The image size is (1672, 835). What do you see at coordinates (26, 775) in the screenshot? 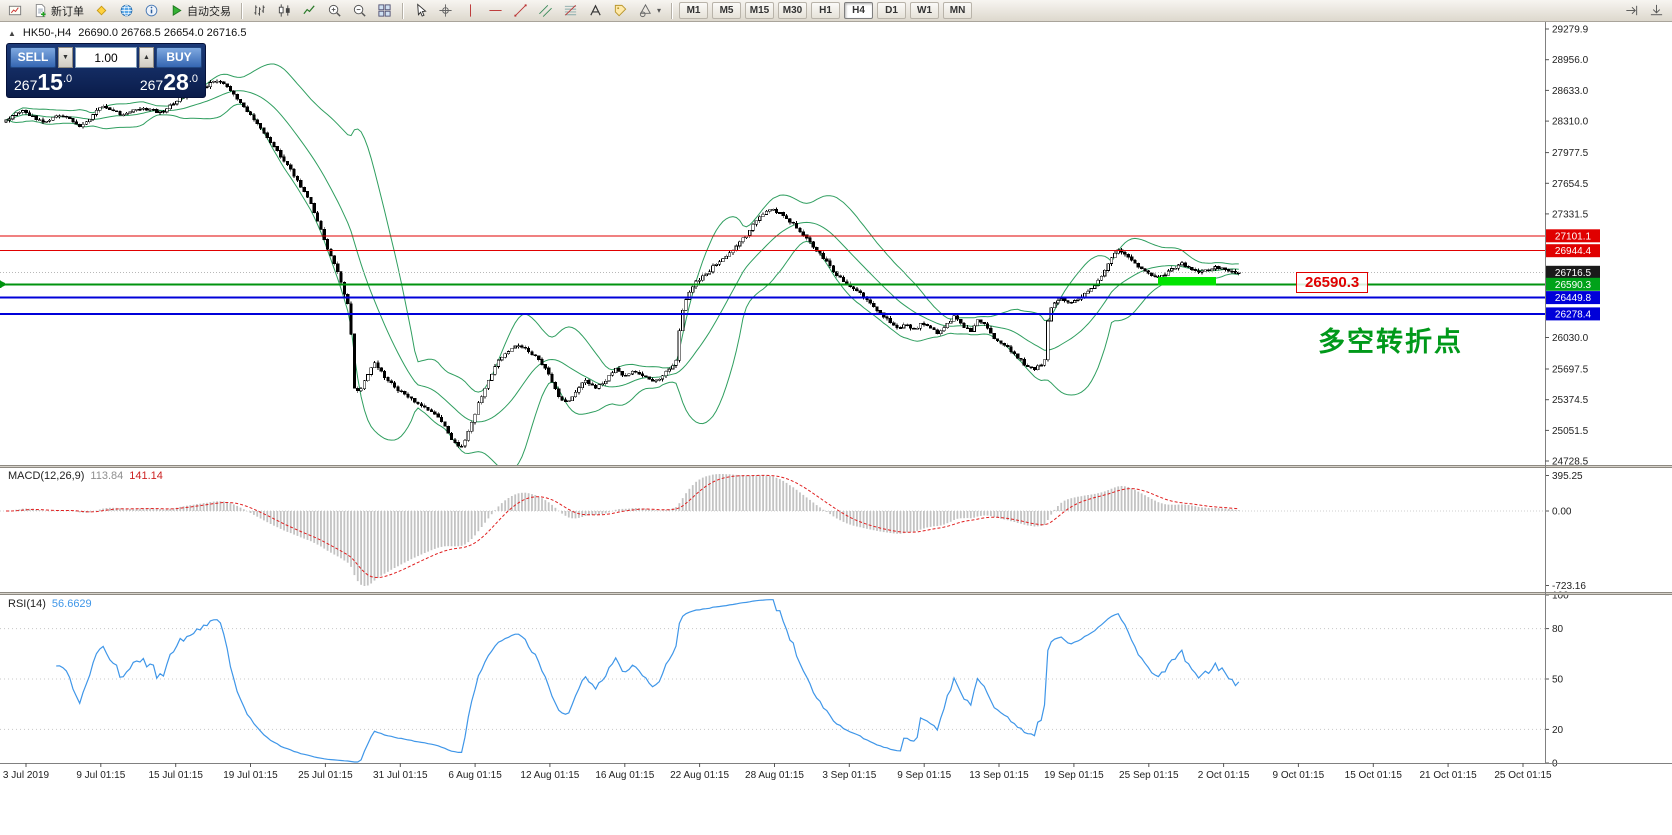
I see `svg-text: 3 Jul 2019` at bounding box center [26, 775].